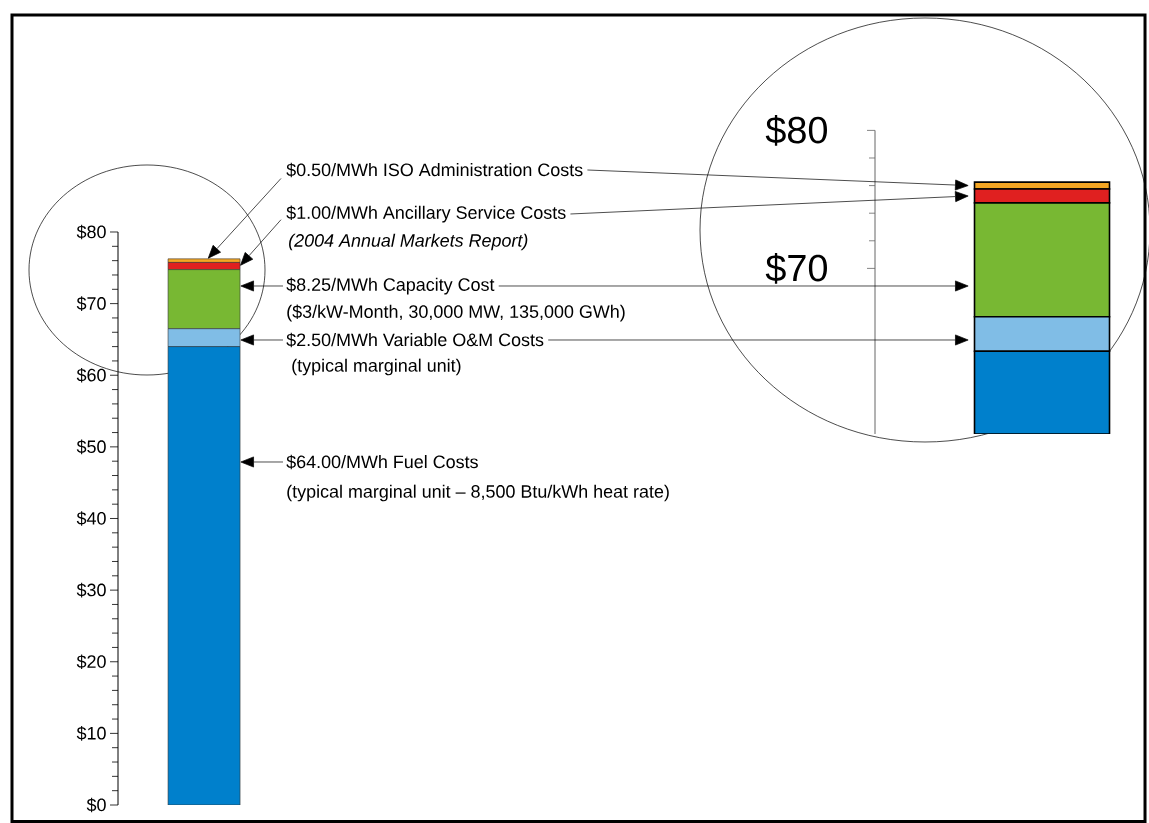  I want to click on text: $64.00/MWh Fuel Costs, so click(382, 462).